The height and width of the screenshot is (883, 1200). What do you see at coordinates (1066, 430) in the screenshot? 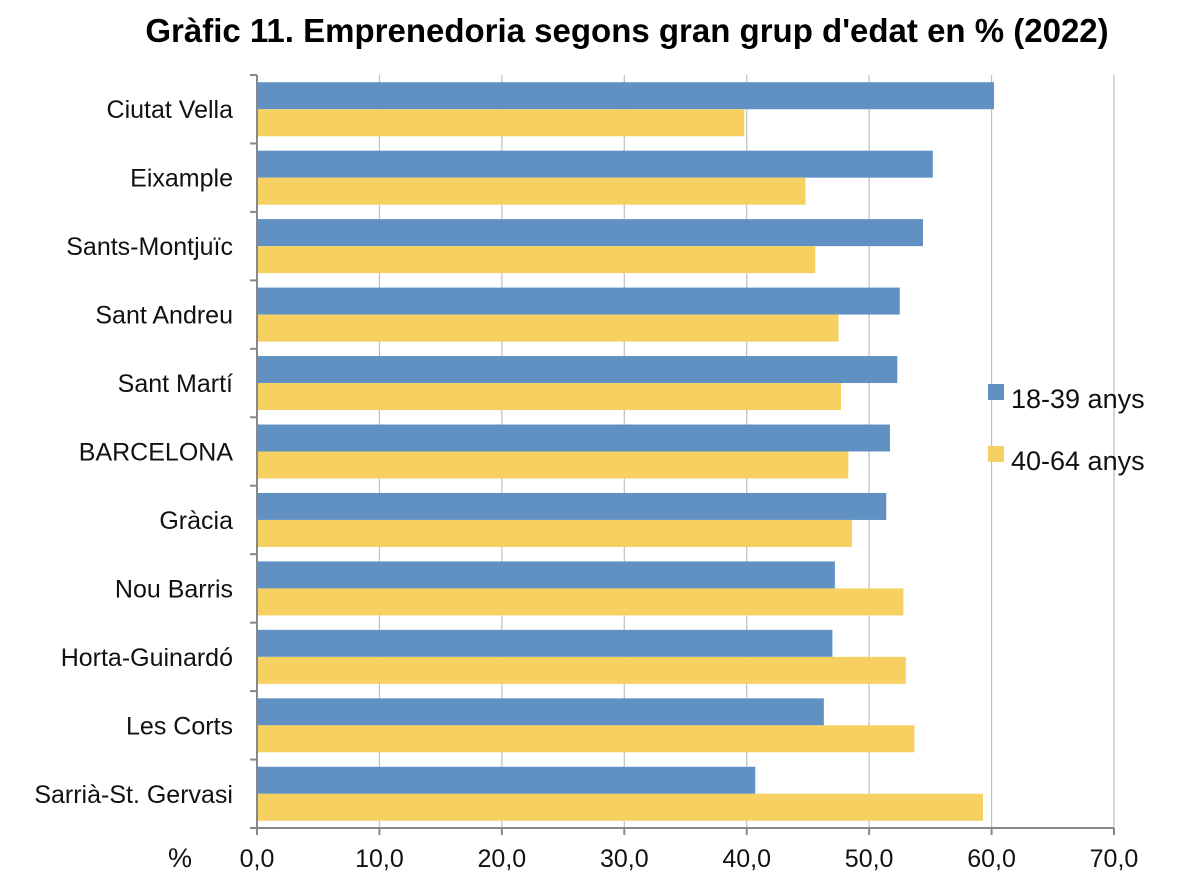
I see `legend: 18-39 anys 40-64 anys` at bounding box center [1066, 430].